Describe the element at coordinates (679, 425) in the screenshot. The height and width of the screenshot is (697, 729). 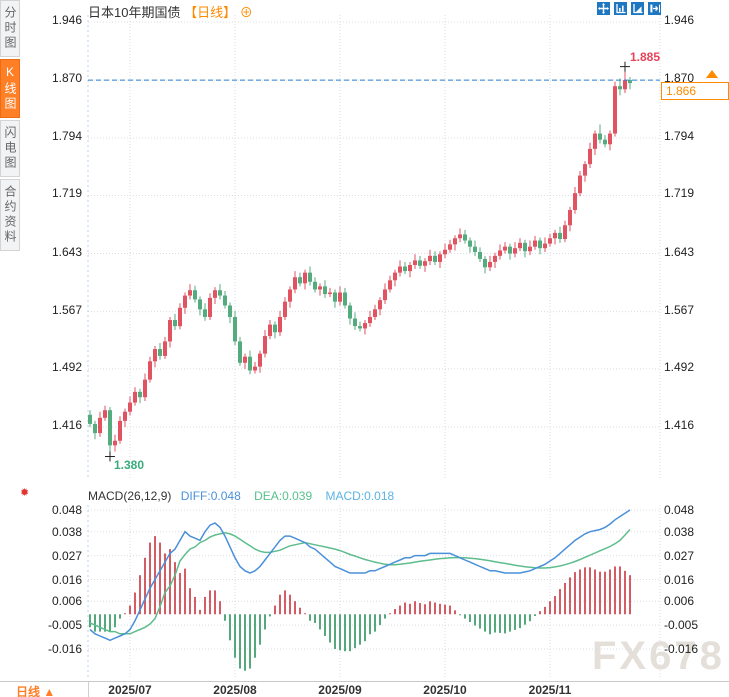
I see `y-axis-label: 1.416` at that location.